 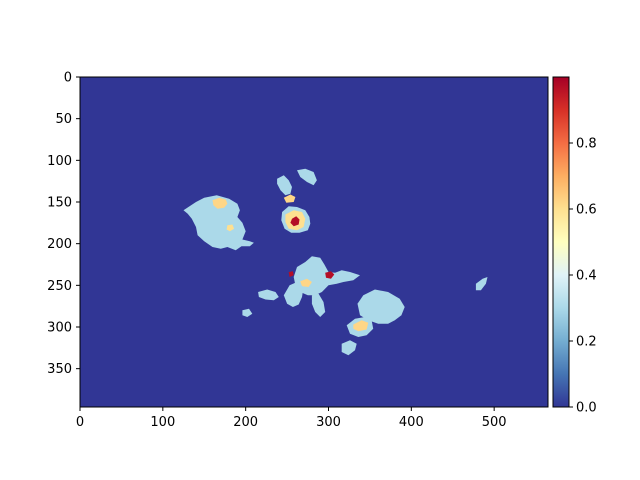 I want to click on y-tick-label: 50, so click(x=63, y=119).